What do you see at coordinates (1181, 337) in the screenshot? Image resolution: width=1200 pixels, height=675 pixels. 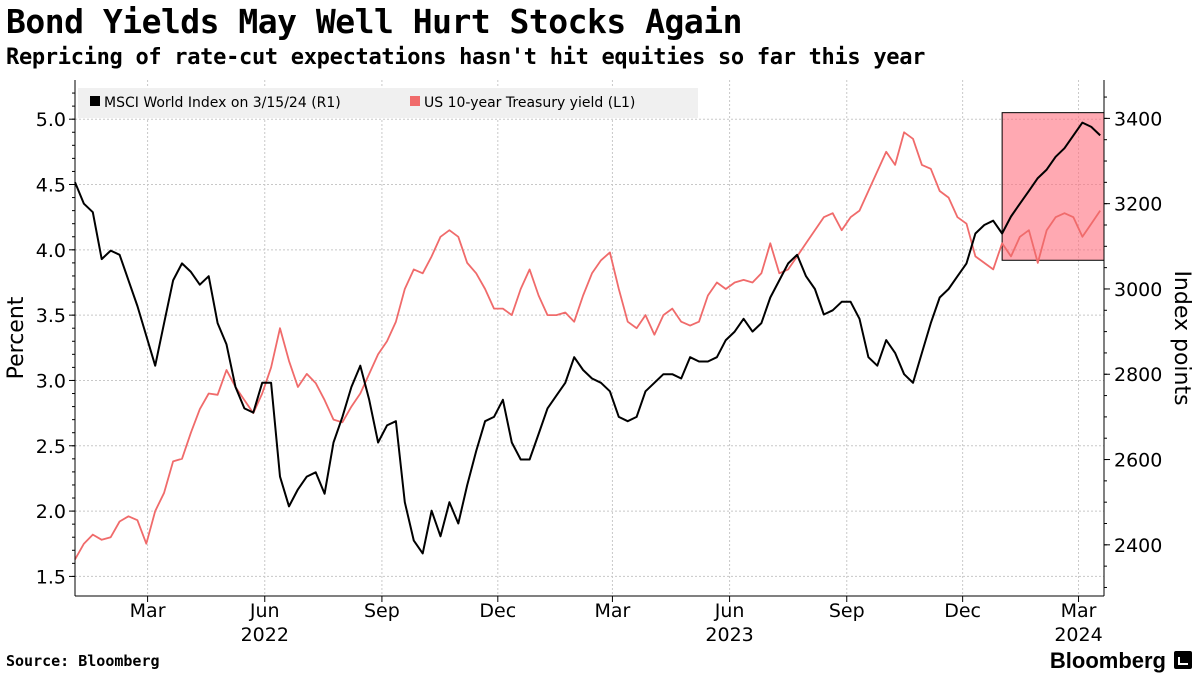 I see `y-axis-label-right: Index points` at bounding box center [1181, 337].